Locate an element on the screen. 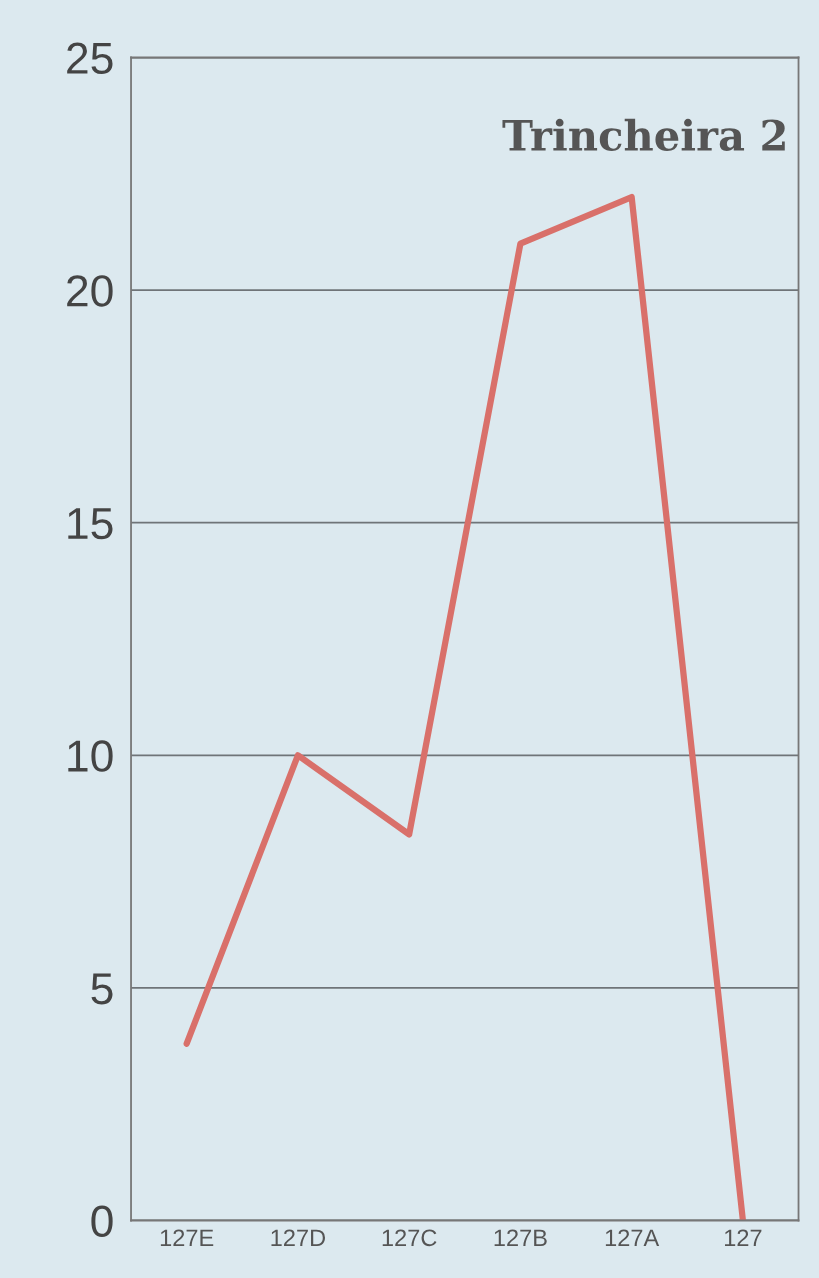 The width and height of the screenshot is (819, 1278). x-tick-label: 127E is located at coordinates (187, 1237).